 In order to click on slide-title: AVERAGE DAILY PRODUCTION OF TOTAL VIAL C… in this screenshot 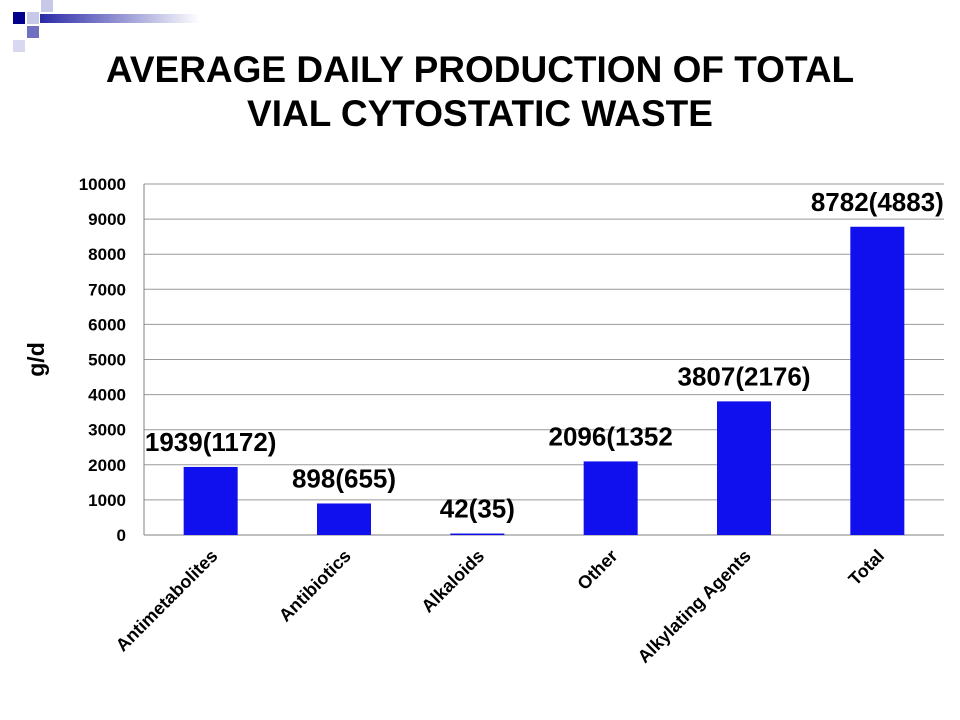, I will do `click(480, 92)`.